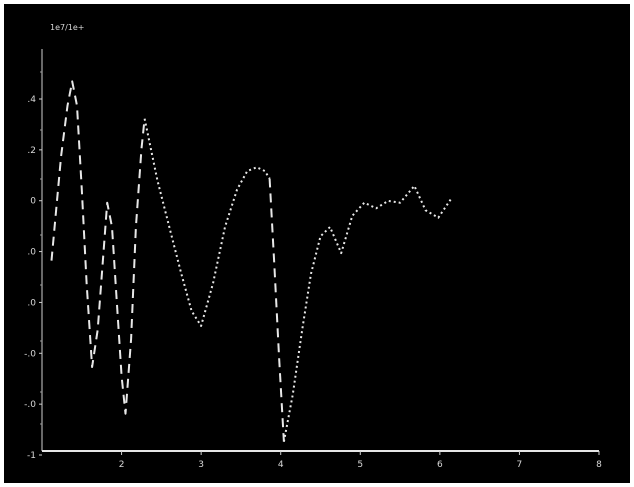  Describe the element at coordinates (281, 465) in the screenshot. I see `x-tick-label: 4` at that location.